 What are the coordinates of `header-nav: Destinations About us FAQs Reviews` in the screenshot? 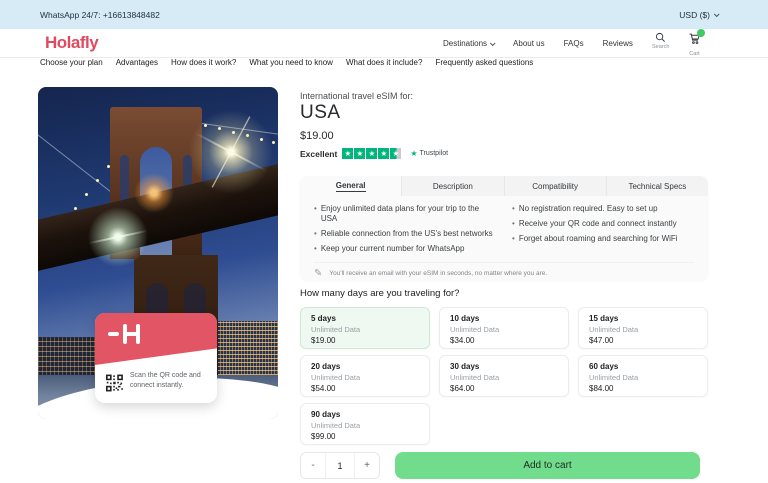 It's located at (538, 43).